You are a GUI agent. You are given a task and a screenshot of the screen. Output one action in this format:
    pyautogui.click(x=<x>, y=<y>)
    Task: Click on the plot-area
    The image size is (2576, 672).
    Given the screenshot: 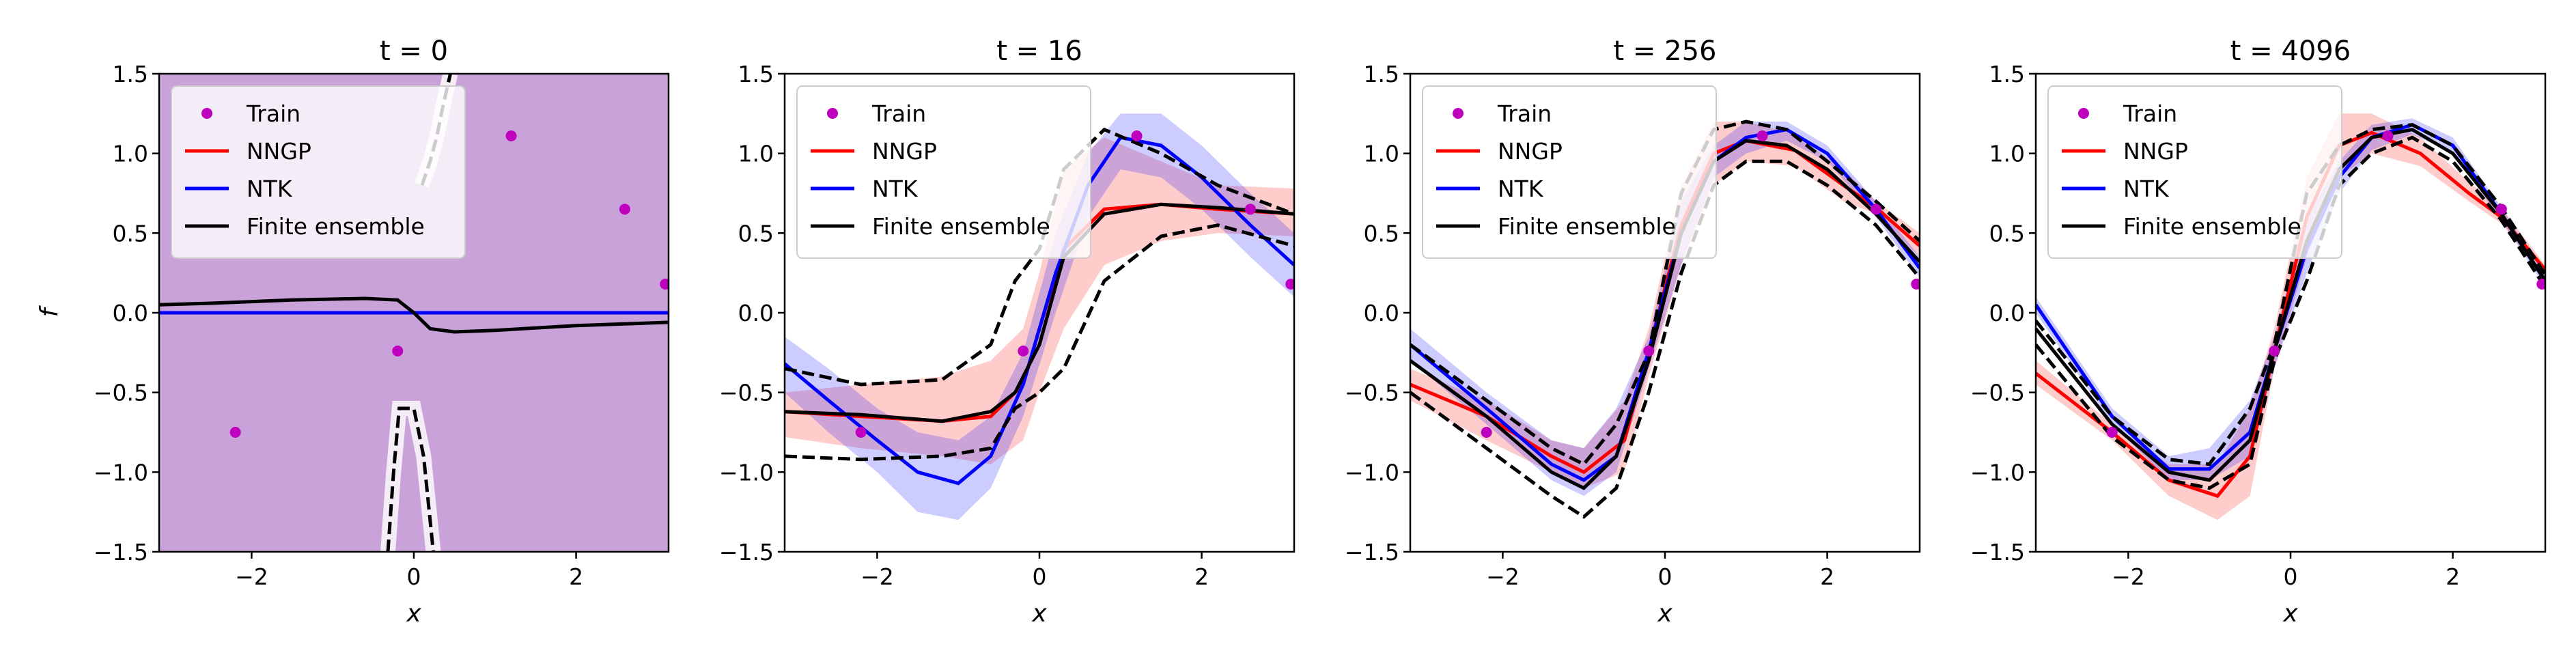 What is the action you would take?
    pyautogui.click(x=1039, y=316)
    